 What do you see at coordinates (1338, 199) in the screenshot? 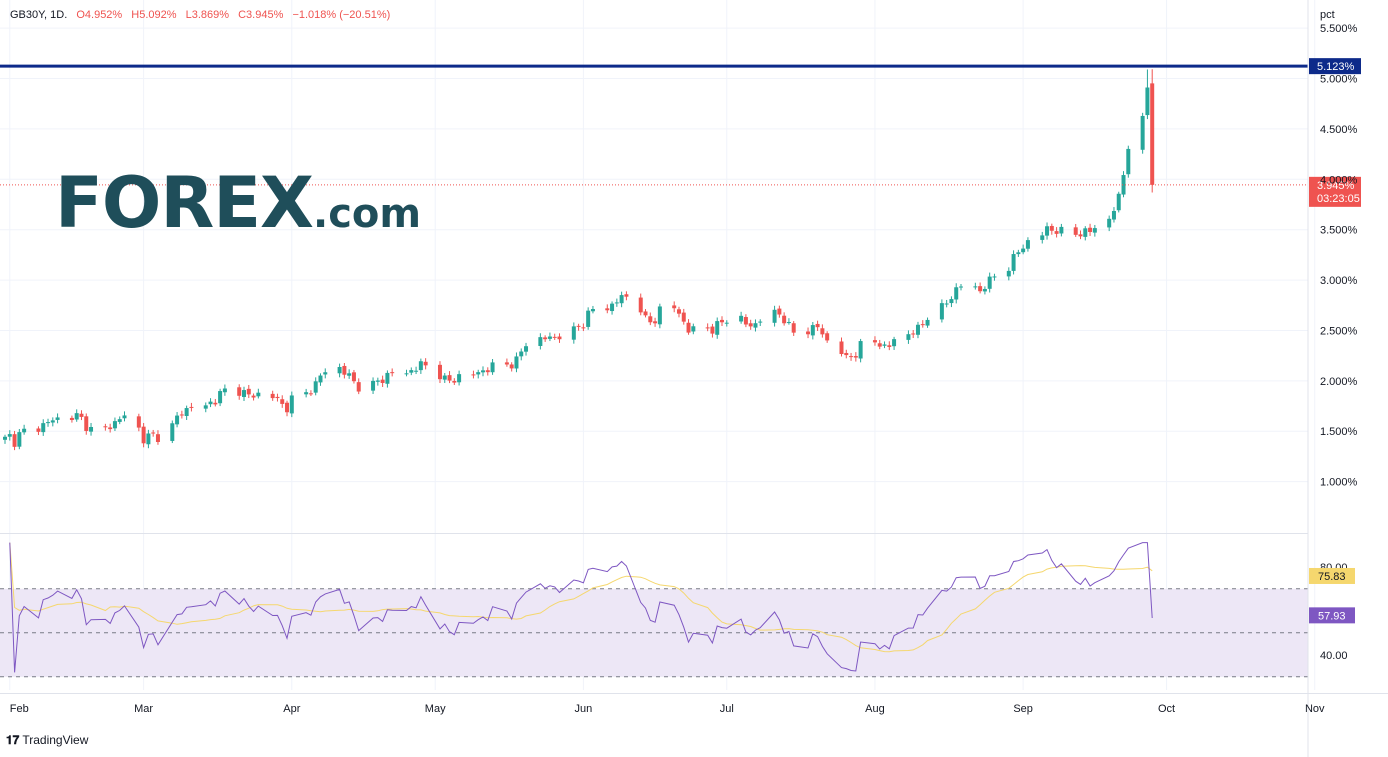
I see `bar-countdown-label: 03:23:05` at bounding box center [1338, 199].